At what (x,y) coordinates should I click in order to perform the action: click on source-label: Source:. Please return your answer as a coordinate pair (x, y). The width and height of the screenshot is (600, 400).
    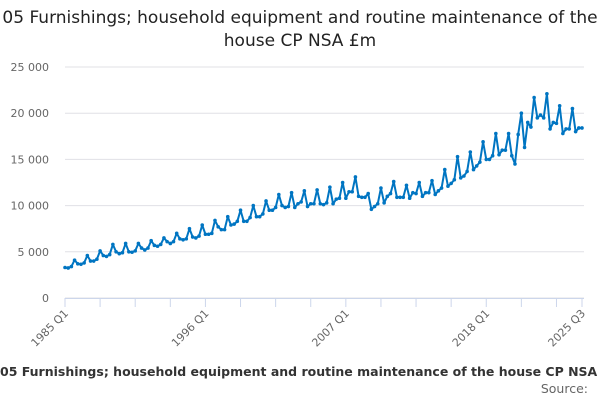
    Looking at the image, I should click on (564, 388).